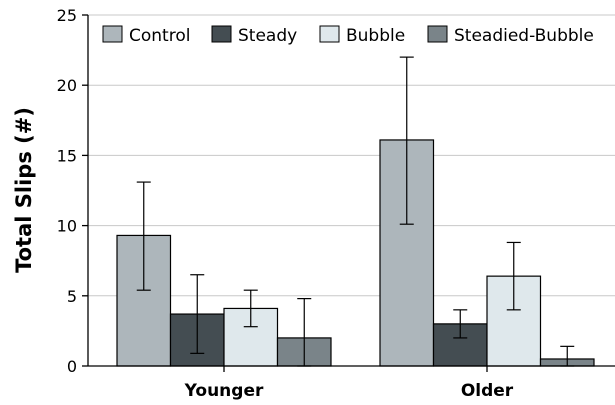 The image size is (615, 405). Describe the element at coordinates (487, 391) in the screenshot. I see `x-category-label-older: Older` at that location.